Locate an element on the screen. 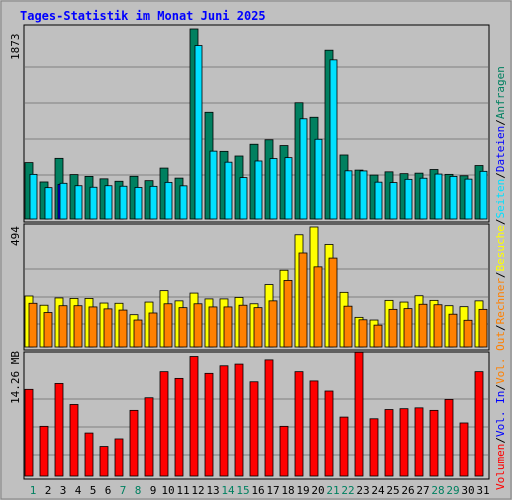  x-label-day-28: 28 is located at coordinates (437, 490).